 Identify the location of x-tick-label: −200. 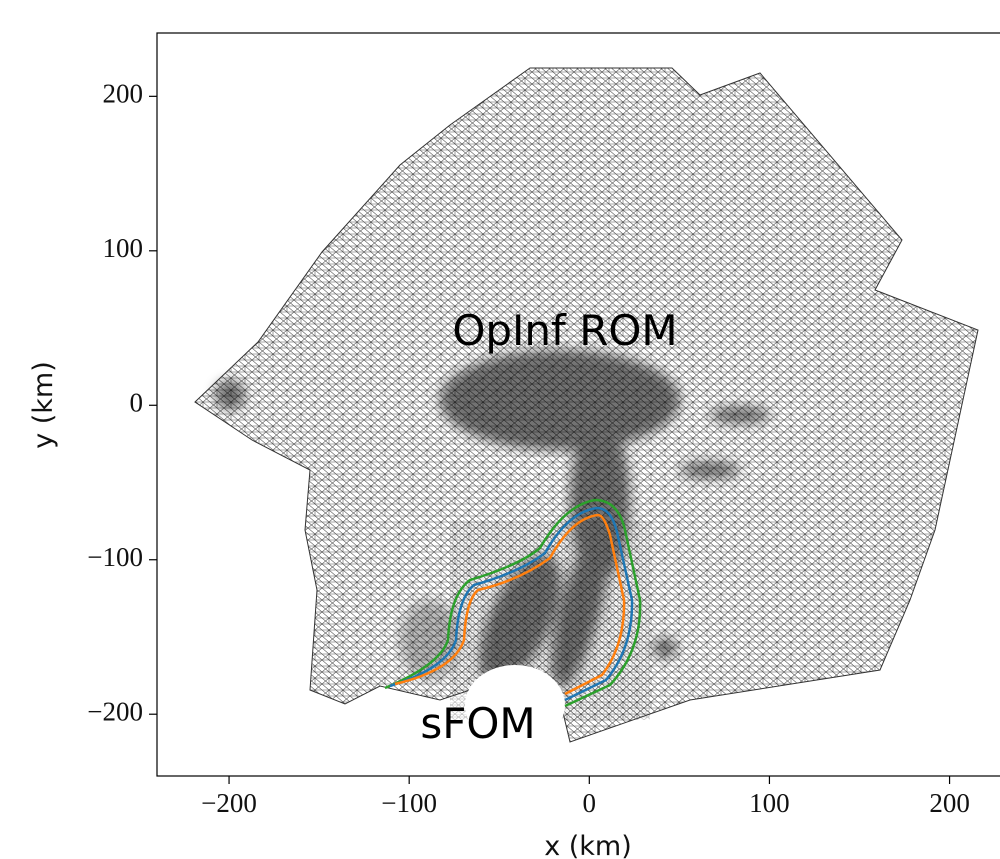
(229, 803).